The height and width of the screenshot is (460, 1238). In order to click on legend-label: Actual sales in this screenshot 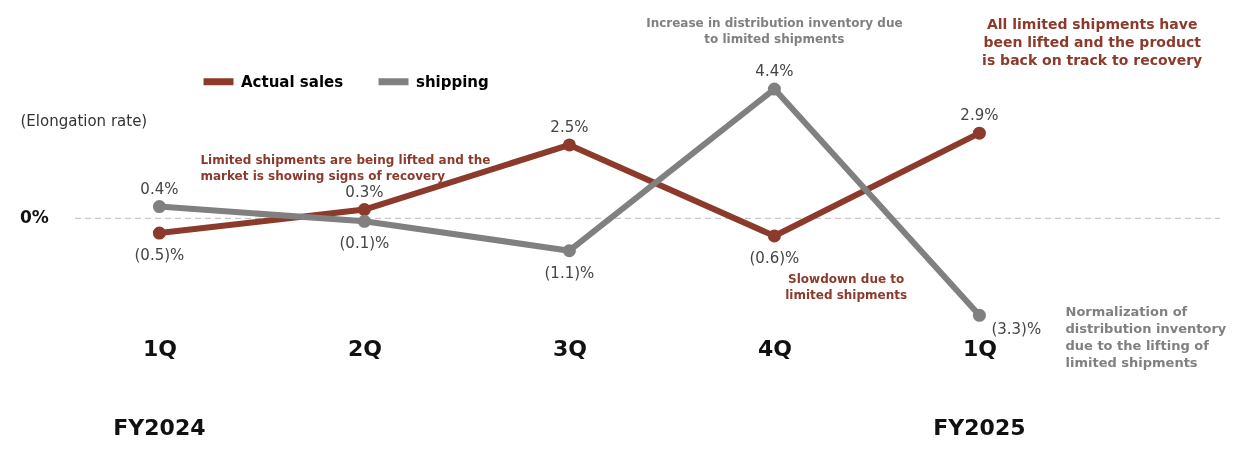, I will do `click(292, 81)`.